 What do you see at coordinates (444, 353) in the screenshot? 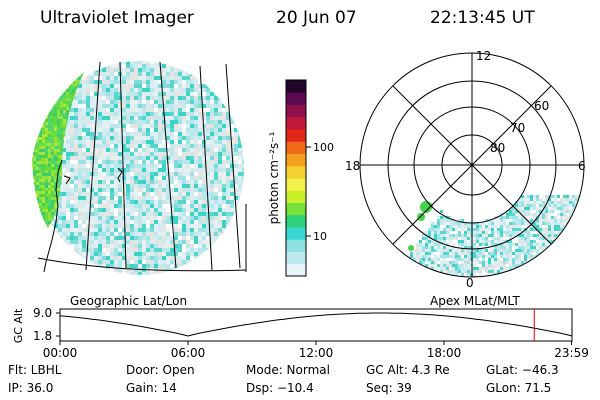
I see `alt-xtick-3: 18:00` at bounding box center [444, 353].